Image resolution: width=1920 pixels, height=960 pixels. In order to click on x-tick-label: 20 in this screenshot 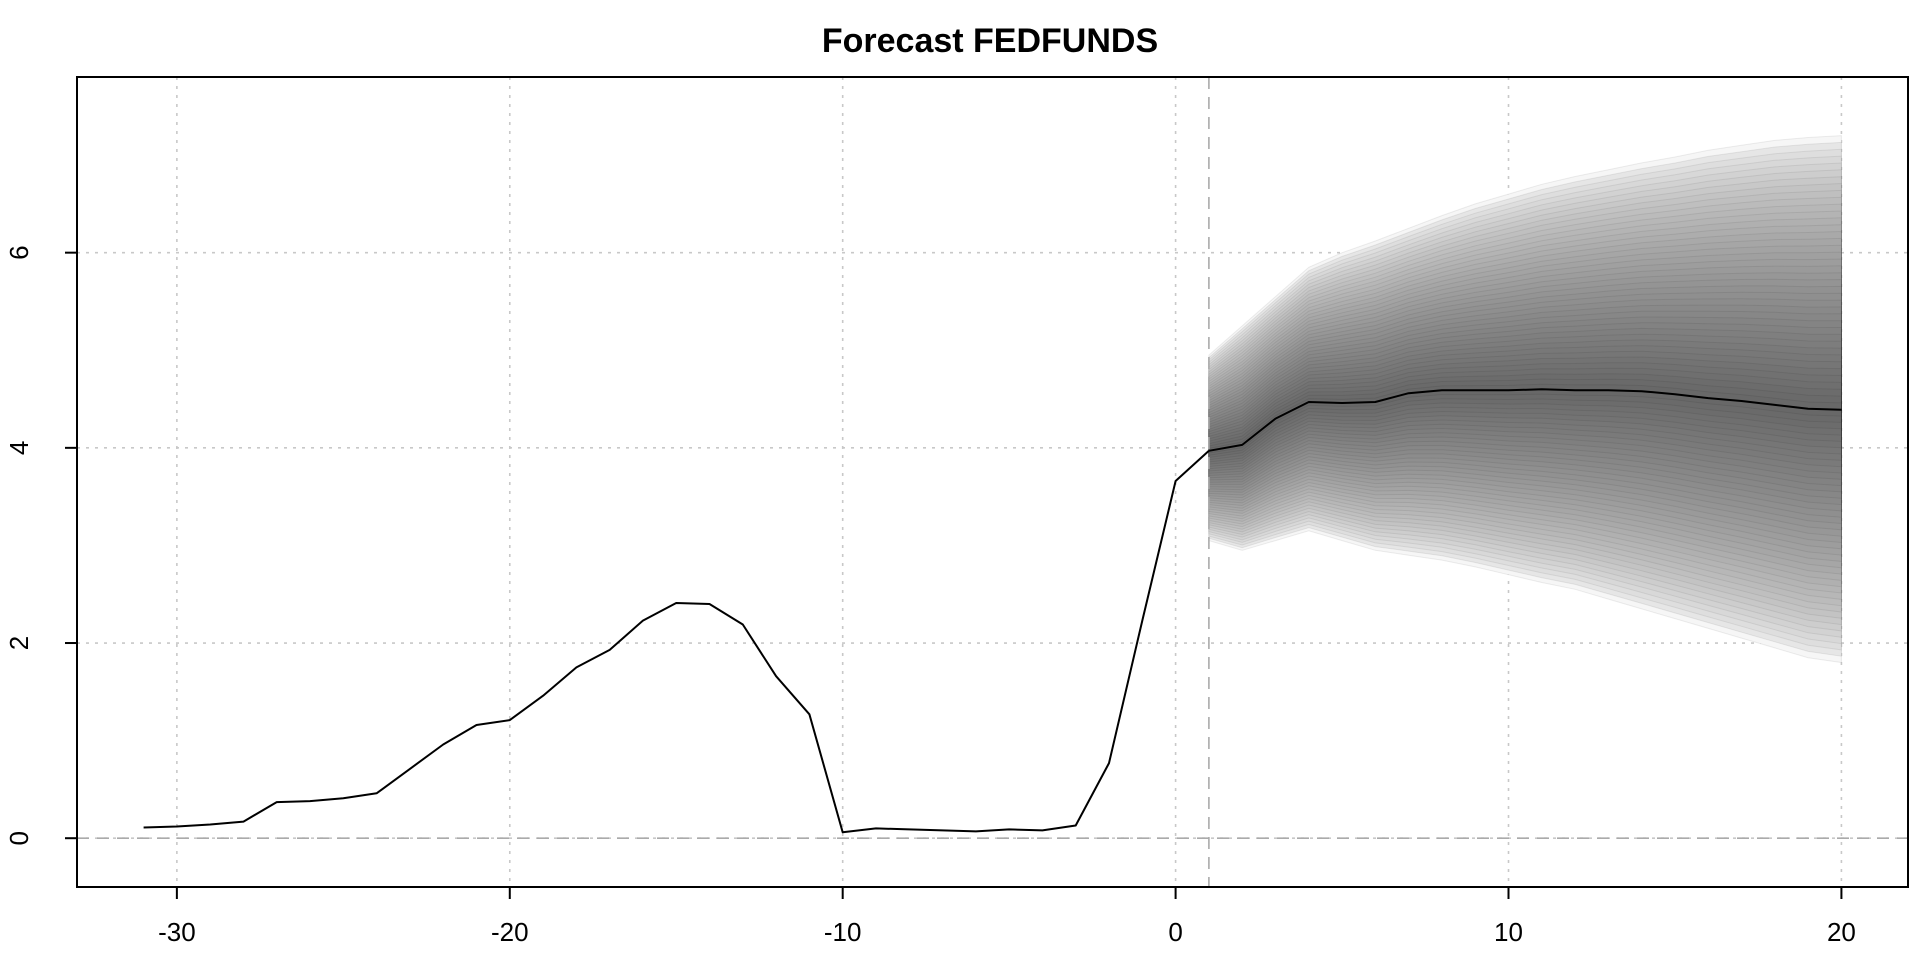, I will do `click(1841, 932)`.